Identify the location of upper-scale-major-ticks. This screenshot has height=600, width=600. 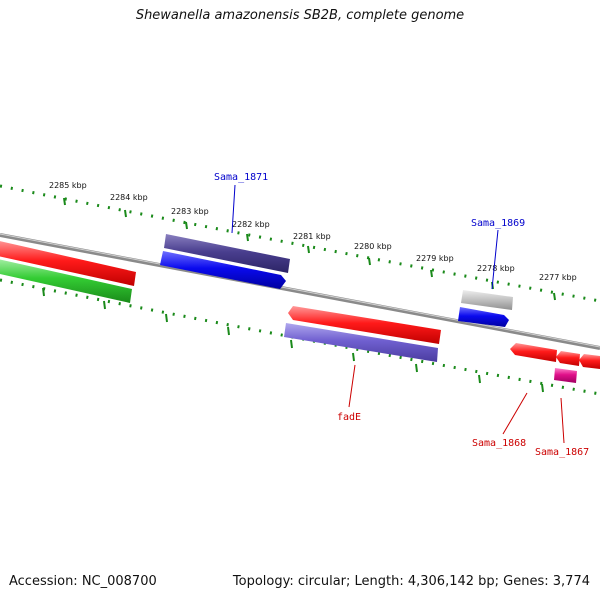
(309, 249).